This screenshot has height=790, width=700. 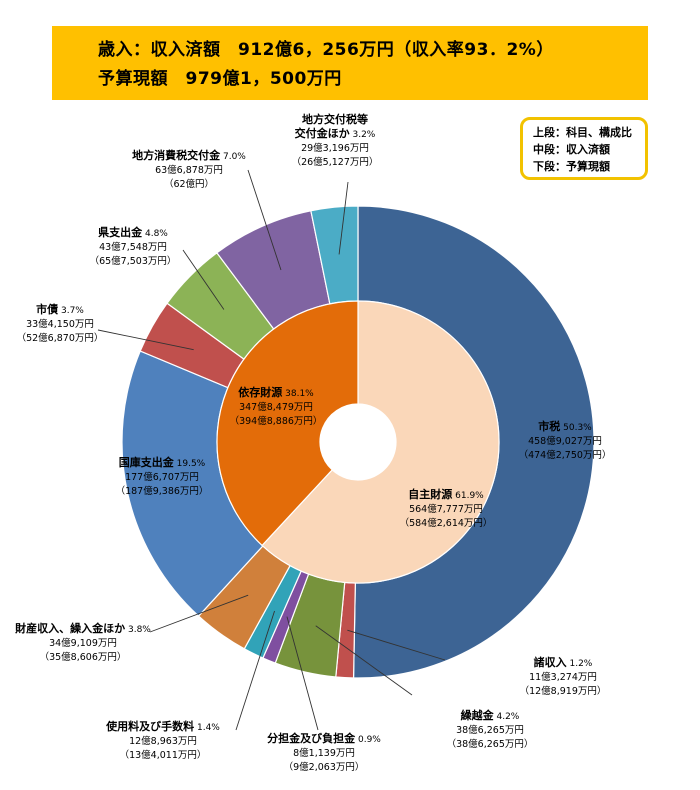 I want to click on outer-name-3: 分担金及び負担金 0.9%, so click(x=324, y=738).